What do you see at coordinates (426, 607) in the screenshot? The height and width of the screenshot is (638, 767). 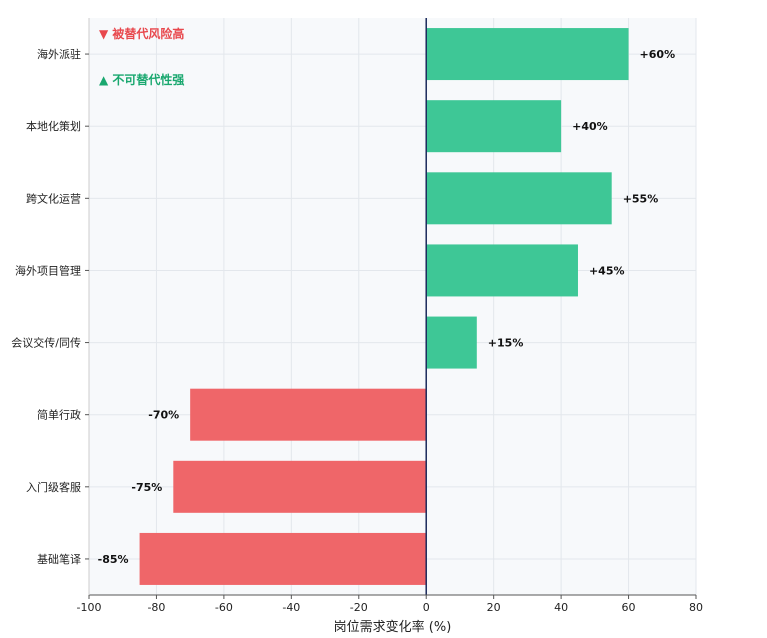 I see `x-tick-label: 0` at bounding box center [426, 607].